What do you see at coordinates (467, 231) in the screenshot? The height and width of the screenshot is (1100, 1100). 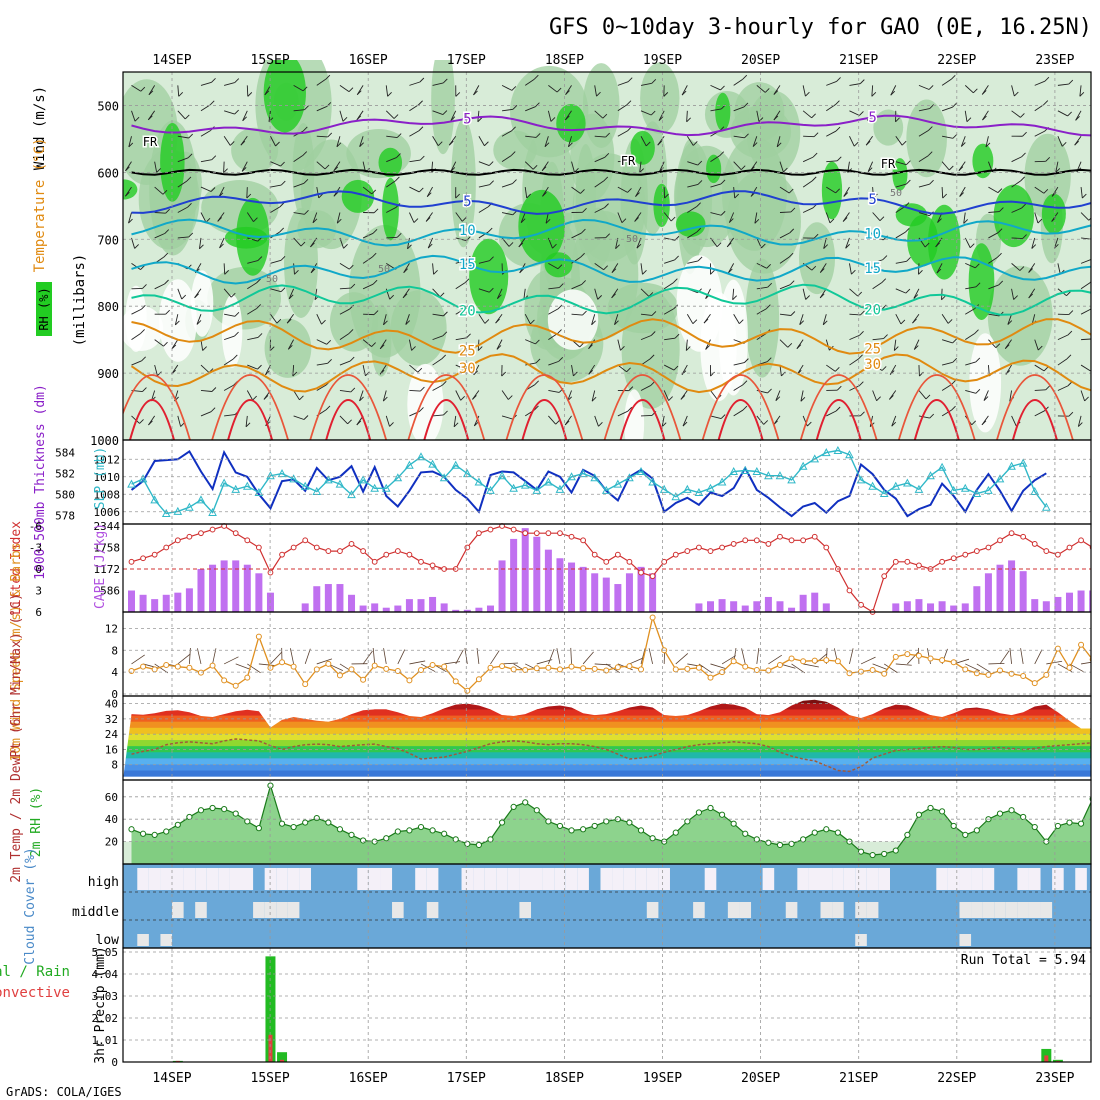 I see `isotherm-label-2-0: 10` at bounding box center [467, 231].